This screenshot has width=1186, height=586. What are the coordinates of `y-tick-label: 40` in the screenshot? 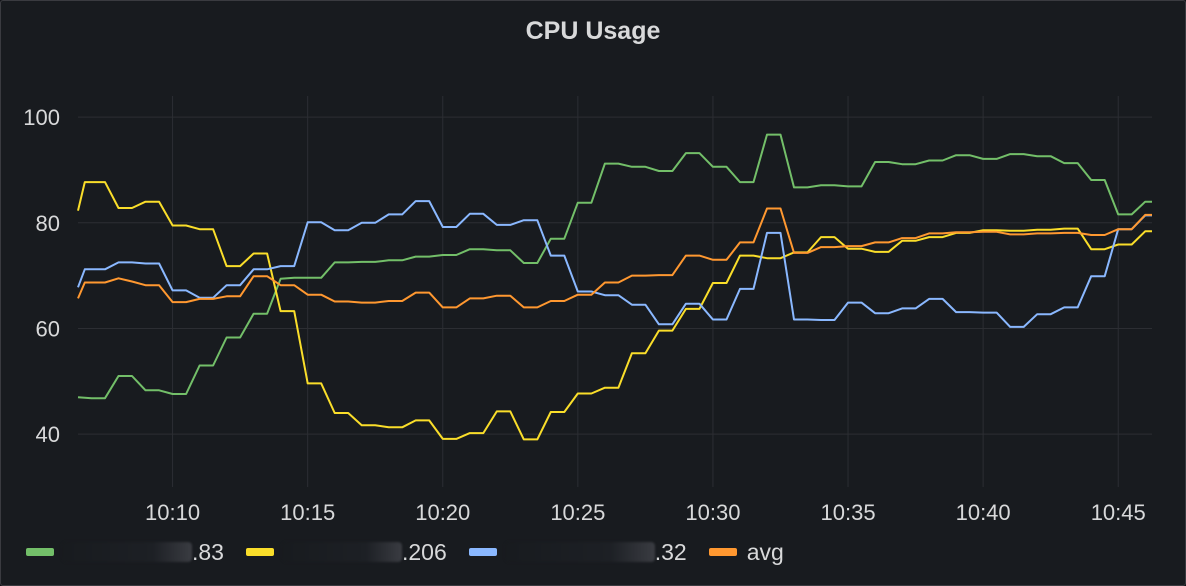 It's located at (48, 434).